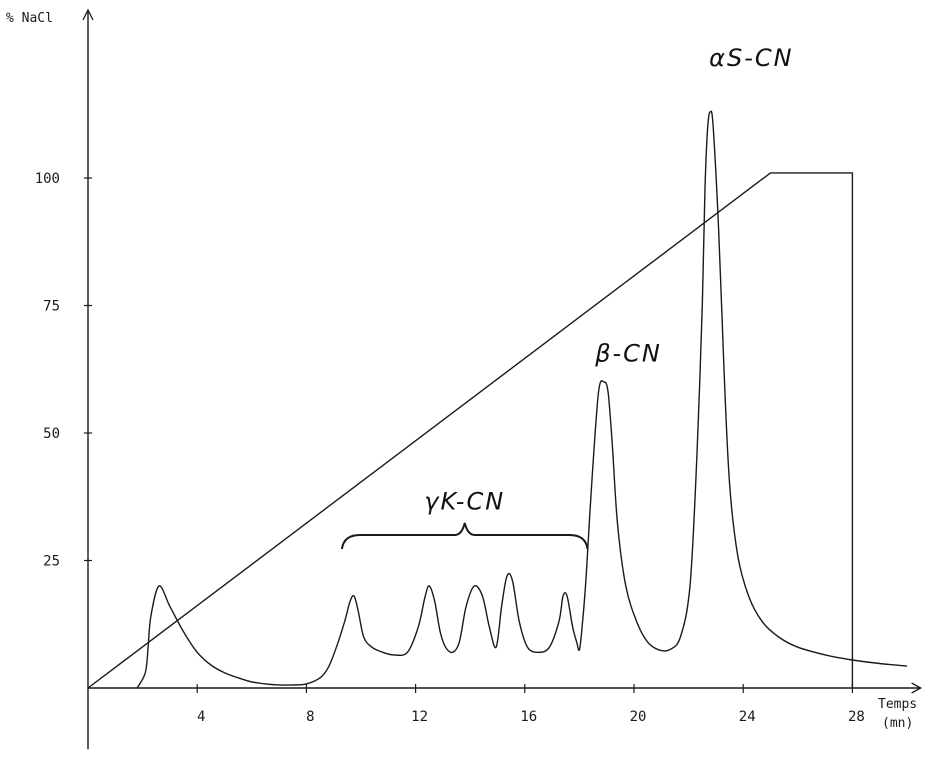 This screenshot has height=774, width=946. Describe the element at coordinates (51, 562) in the screenshot. I see `y-tick-label: 25` at that location.